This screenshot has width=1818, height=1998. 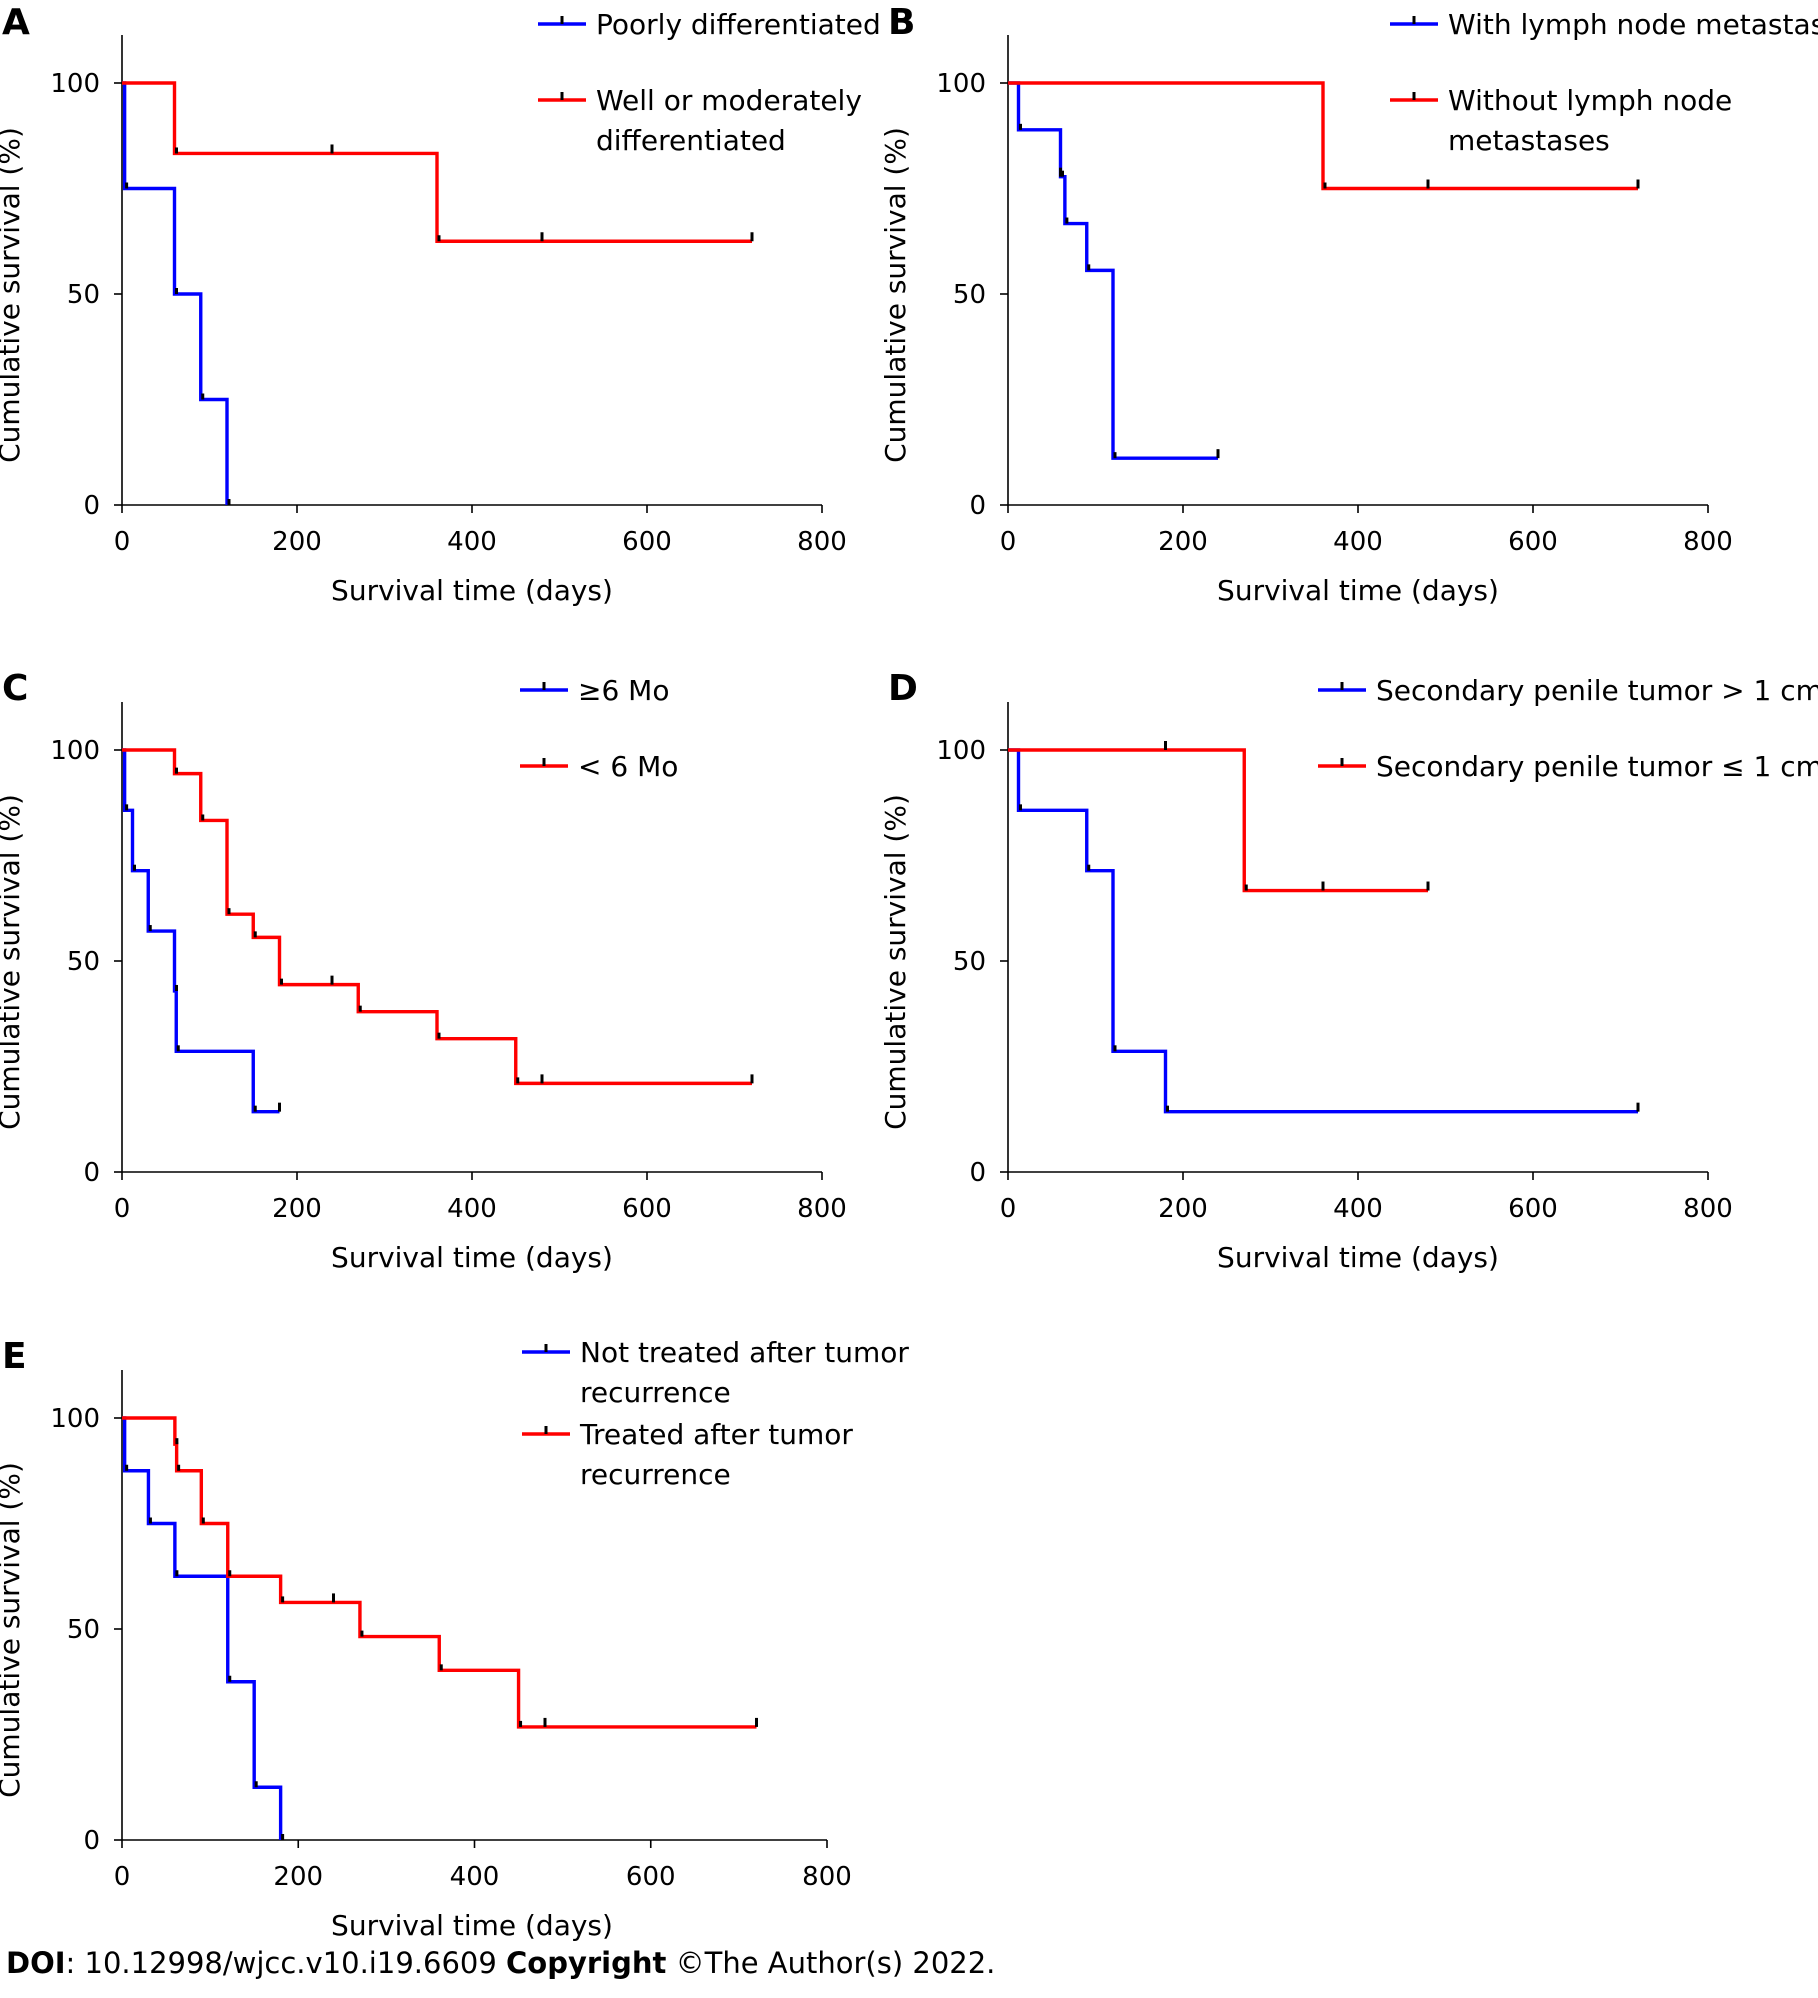 I want to click on series-blue: Secondary penile tumor > 1 cm, so click(x=1413, y=894).